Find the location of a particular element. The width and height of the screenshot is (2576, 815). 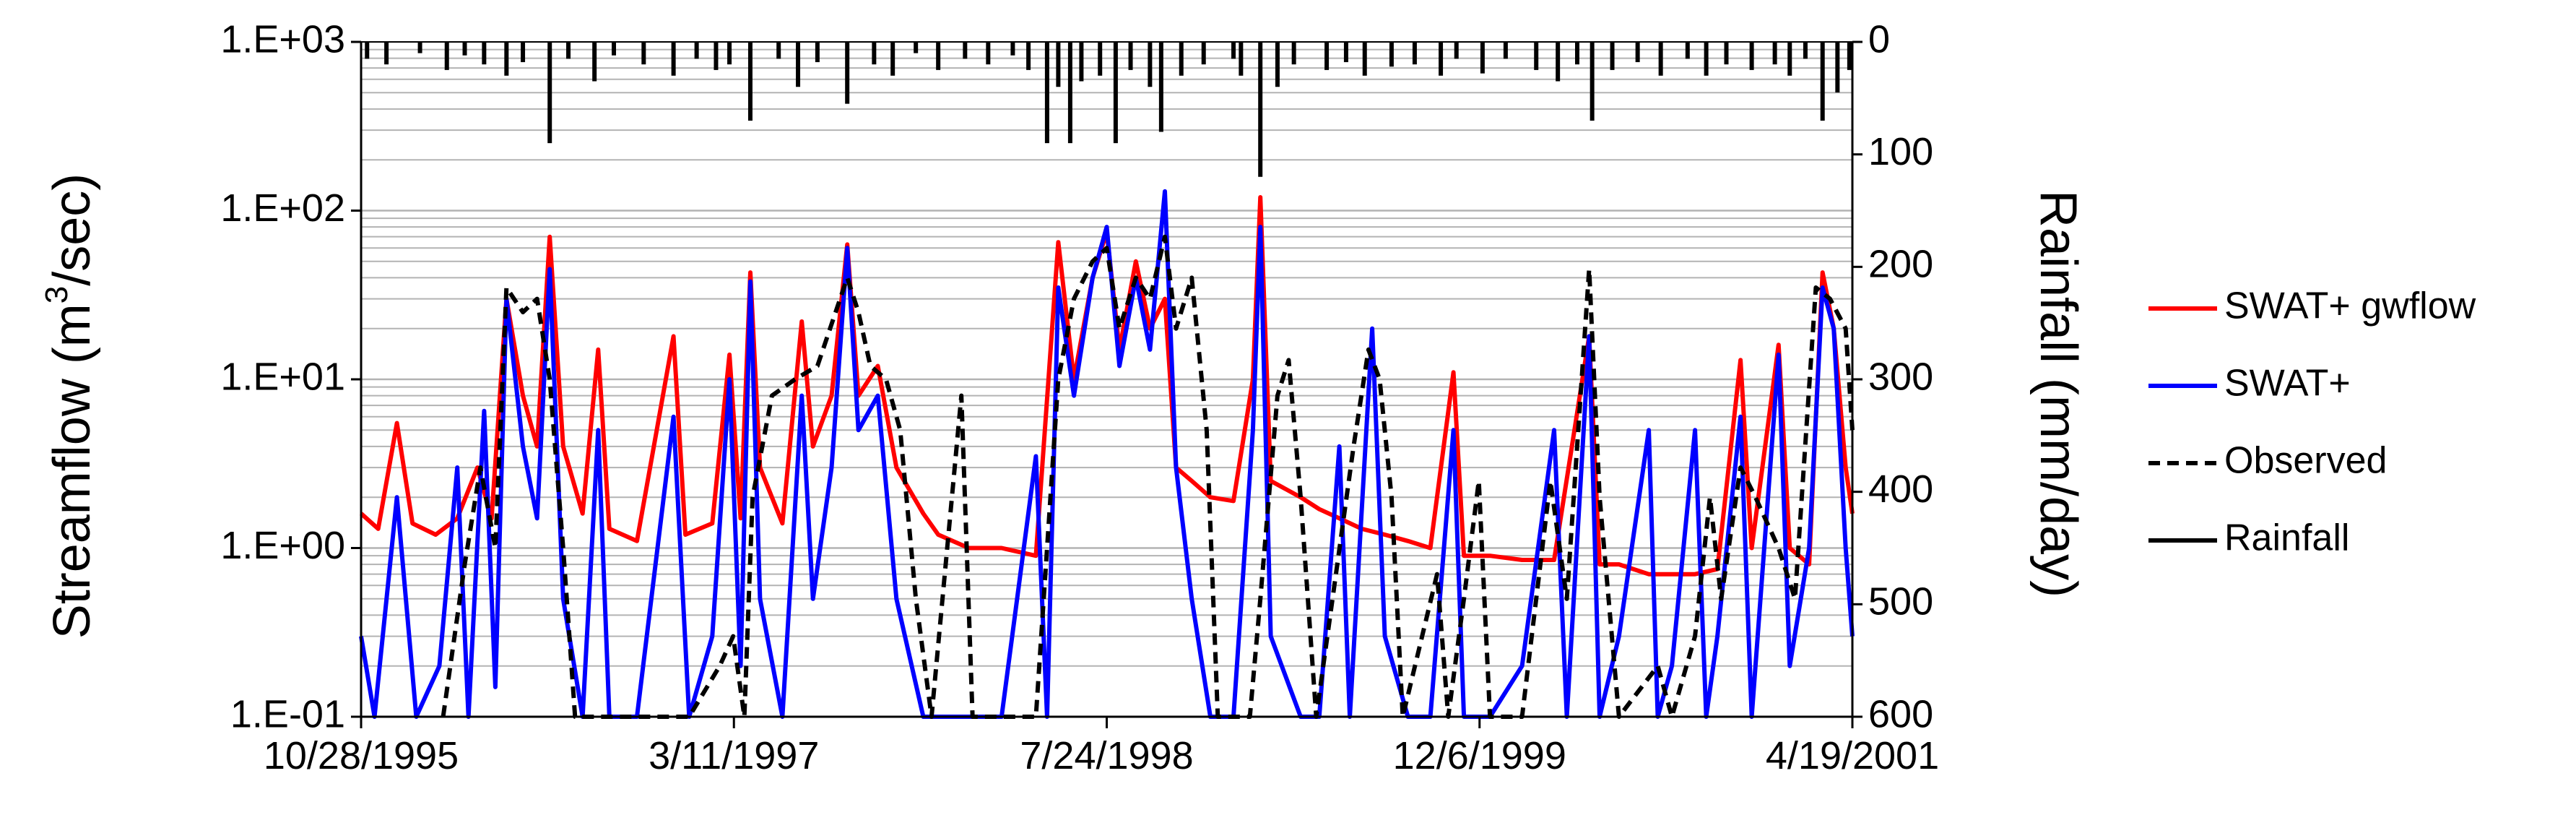

x-tick-label: 4/19/2001 is located at coordinates (1852, 755).